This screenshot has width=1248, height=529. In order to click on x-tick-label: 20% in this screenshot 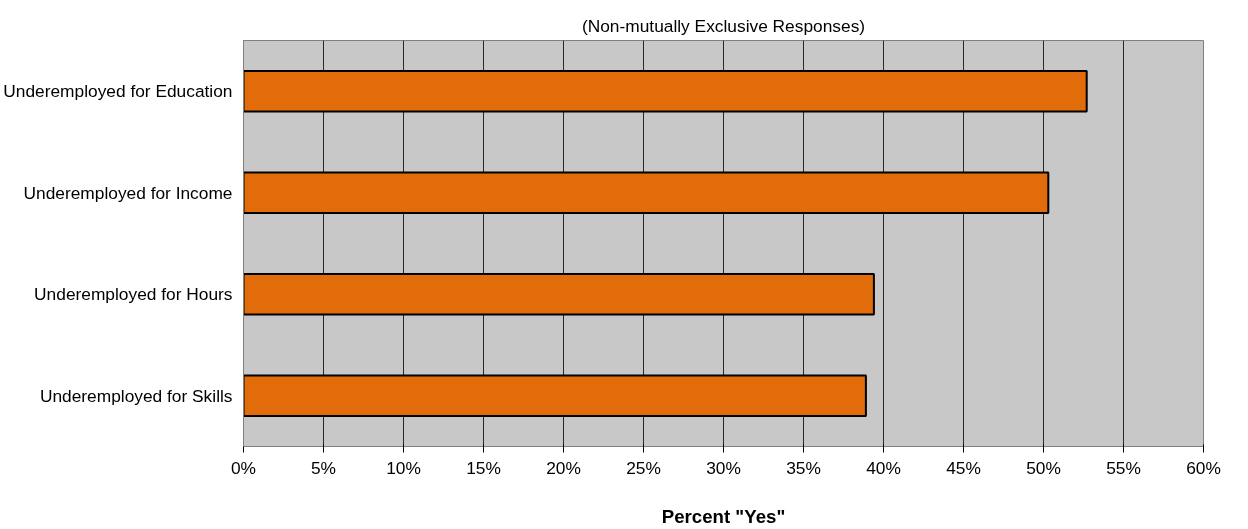, I will do `click(563, 467)`.